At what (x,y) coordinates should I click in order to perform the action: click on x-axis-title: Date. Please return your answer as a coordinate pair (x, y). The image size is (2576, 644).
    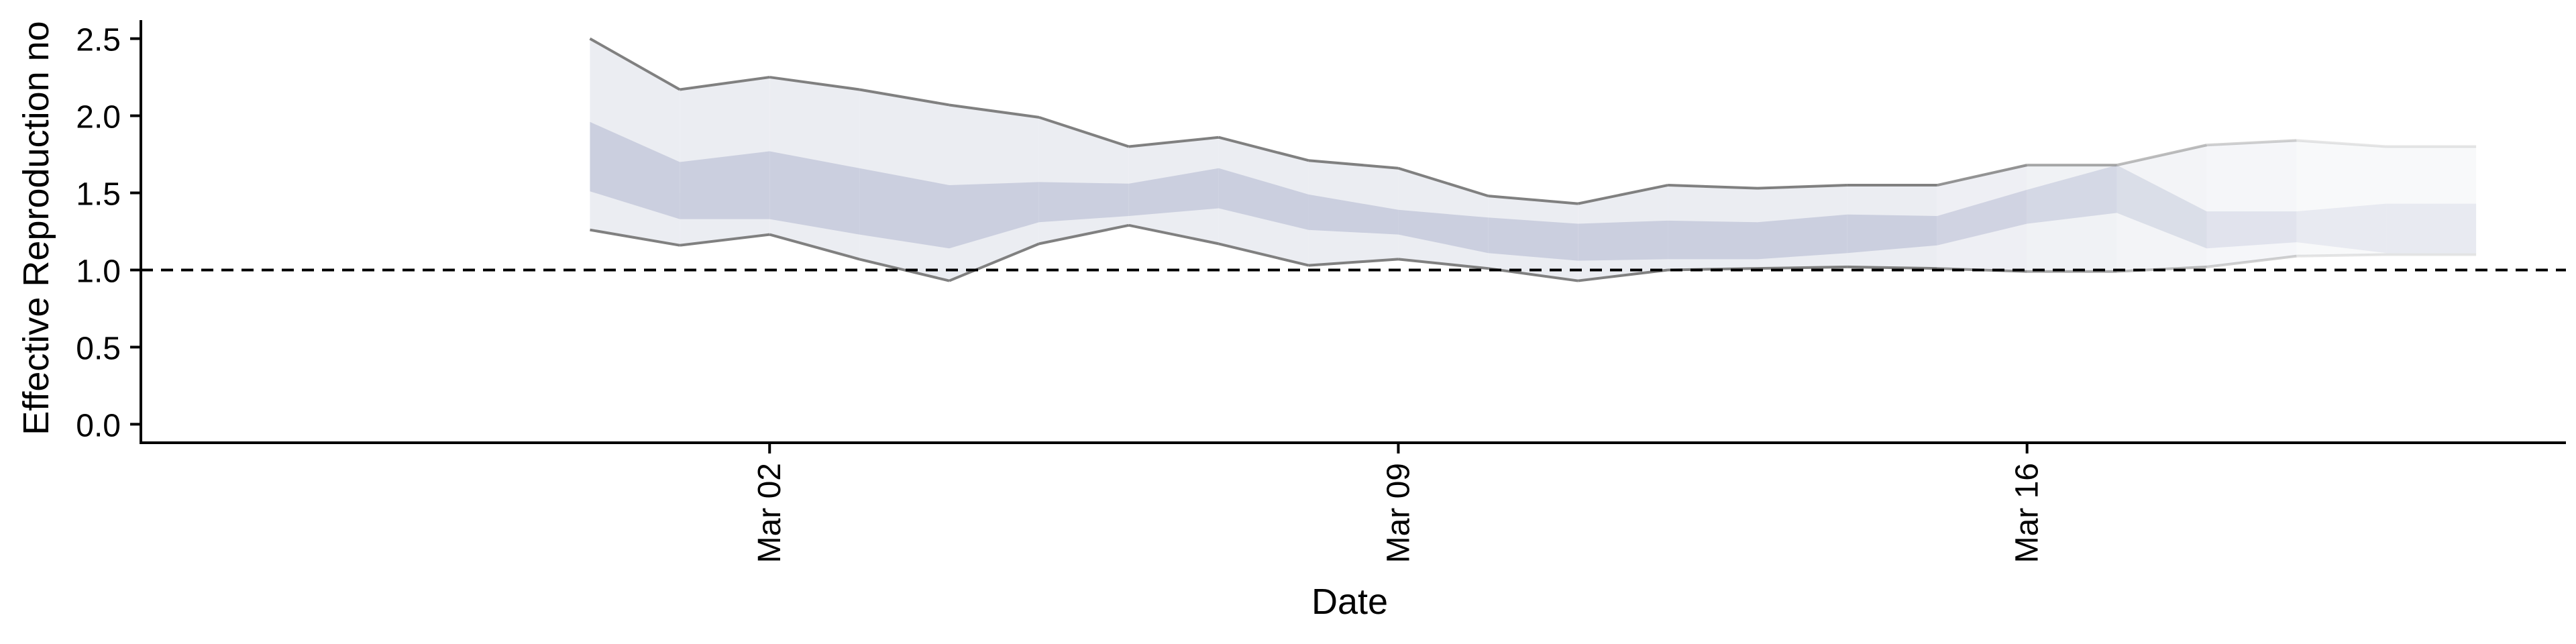
    Looking at the image, I should click on (1349, 602).